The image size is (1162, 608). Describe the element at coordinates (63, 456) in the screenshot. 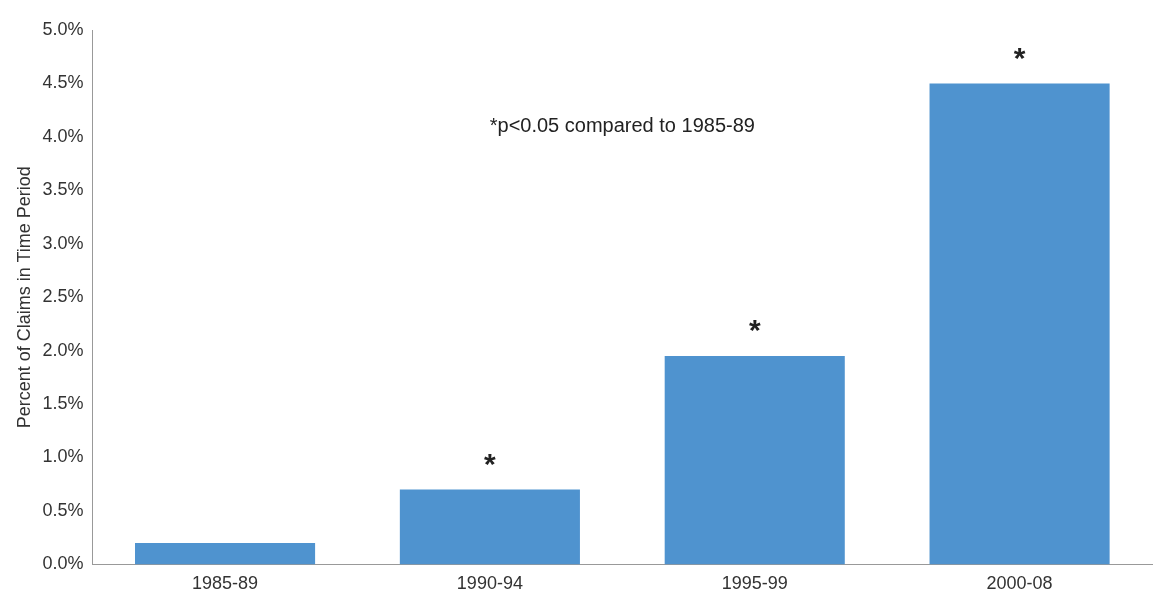

I see `y-tick-label: 1.0%` at that location.